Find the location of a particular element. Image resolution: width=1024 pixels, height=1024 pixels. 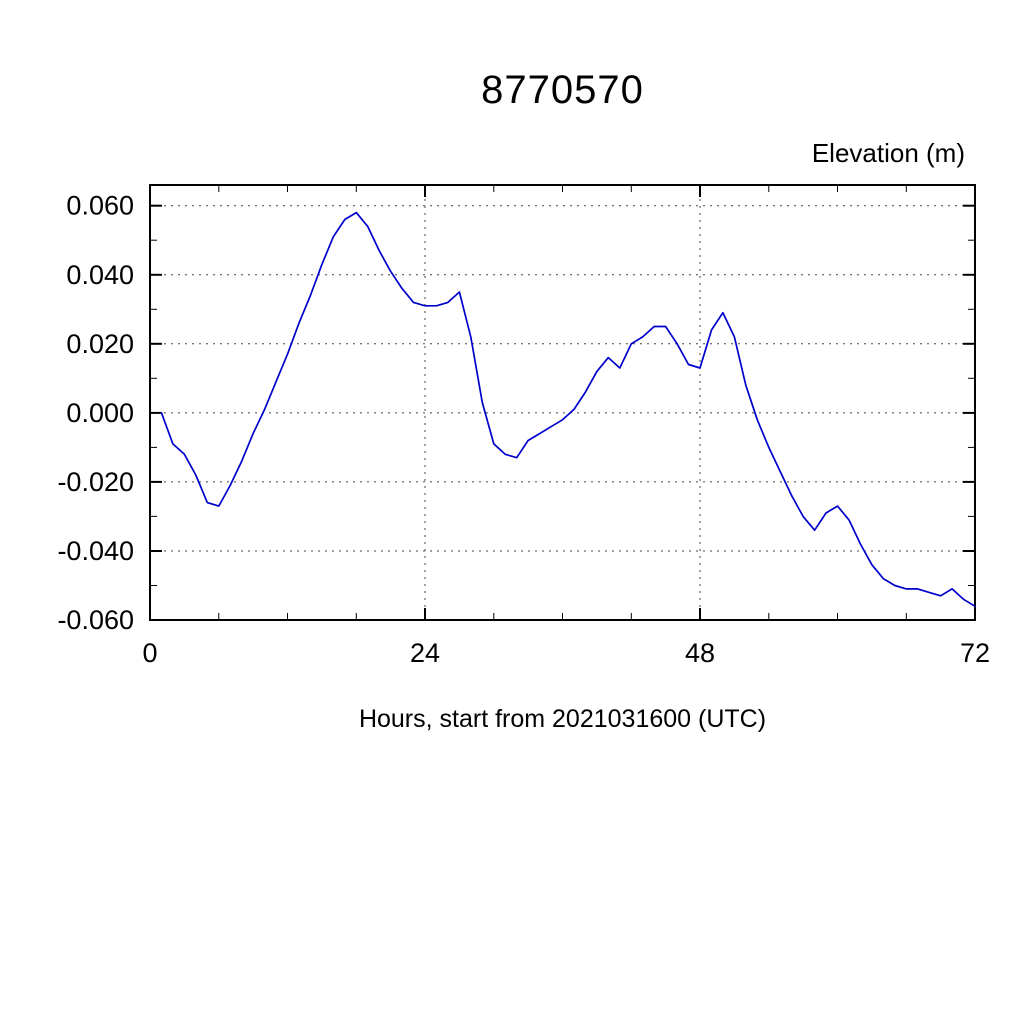

chart-title: 8770570 is located at coordinates (562, 90).